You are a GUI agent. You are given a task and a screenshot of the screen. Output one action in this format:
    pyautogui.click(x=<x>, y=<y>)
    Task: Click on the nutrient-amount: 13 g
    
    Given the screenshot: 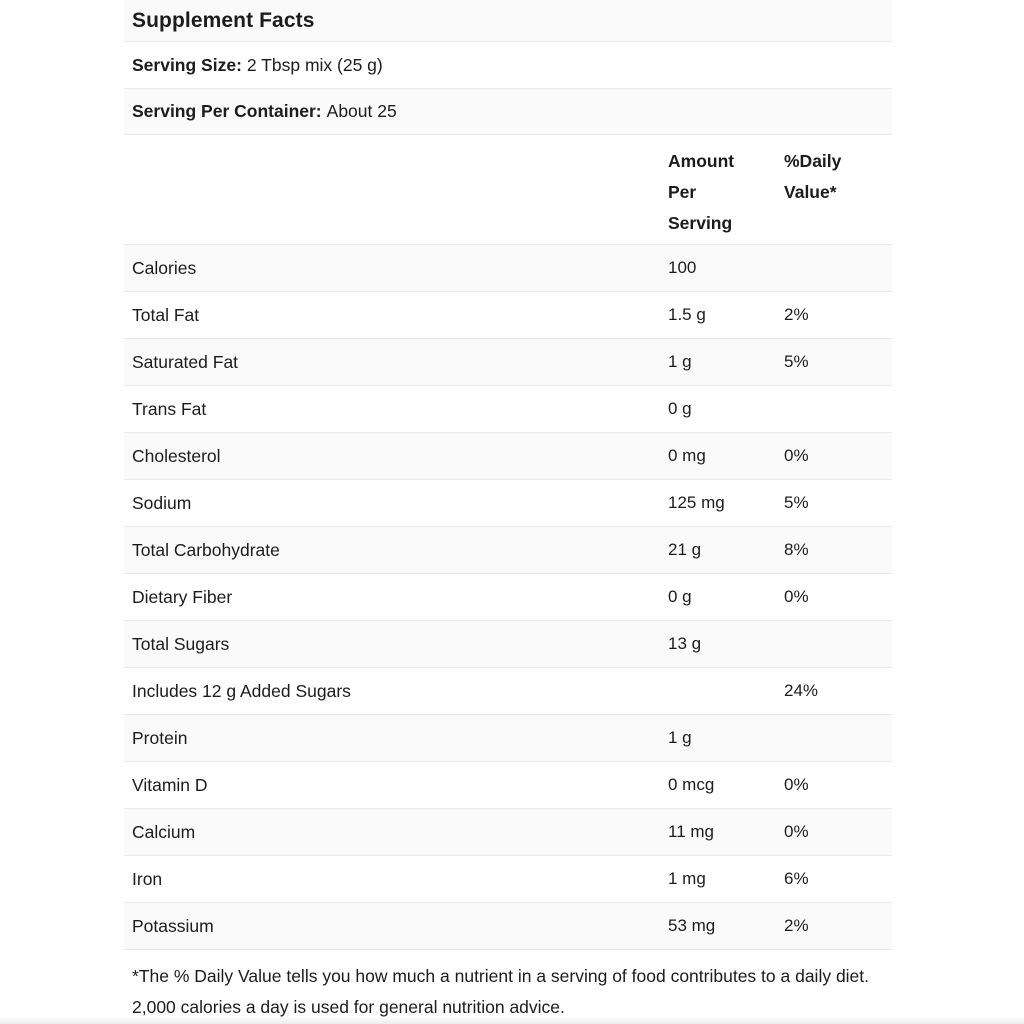 What is the action you would take?
    pyautogui.click(x=685, y=643)
    